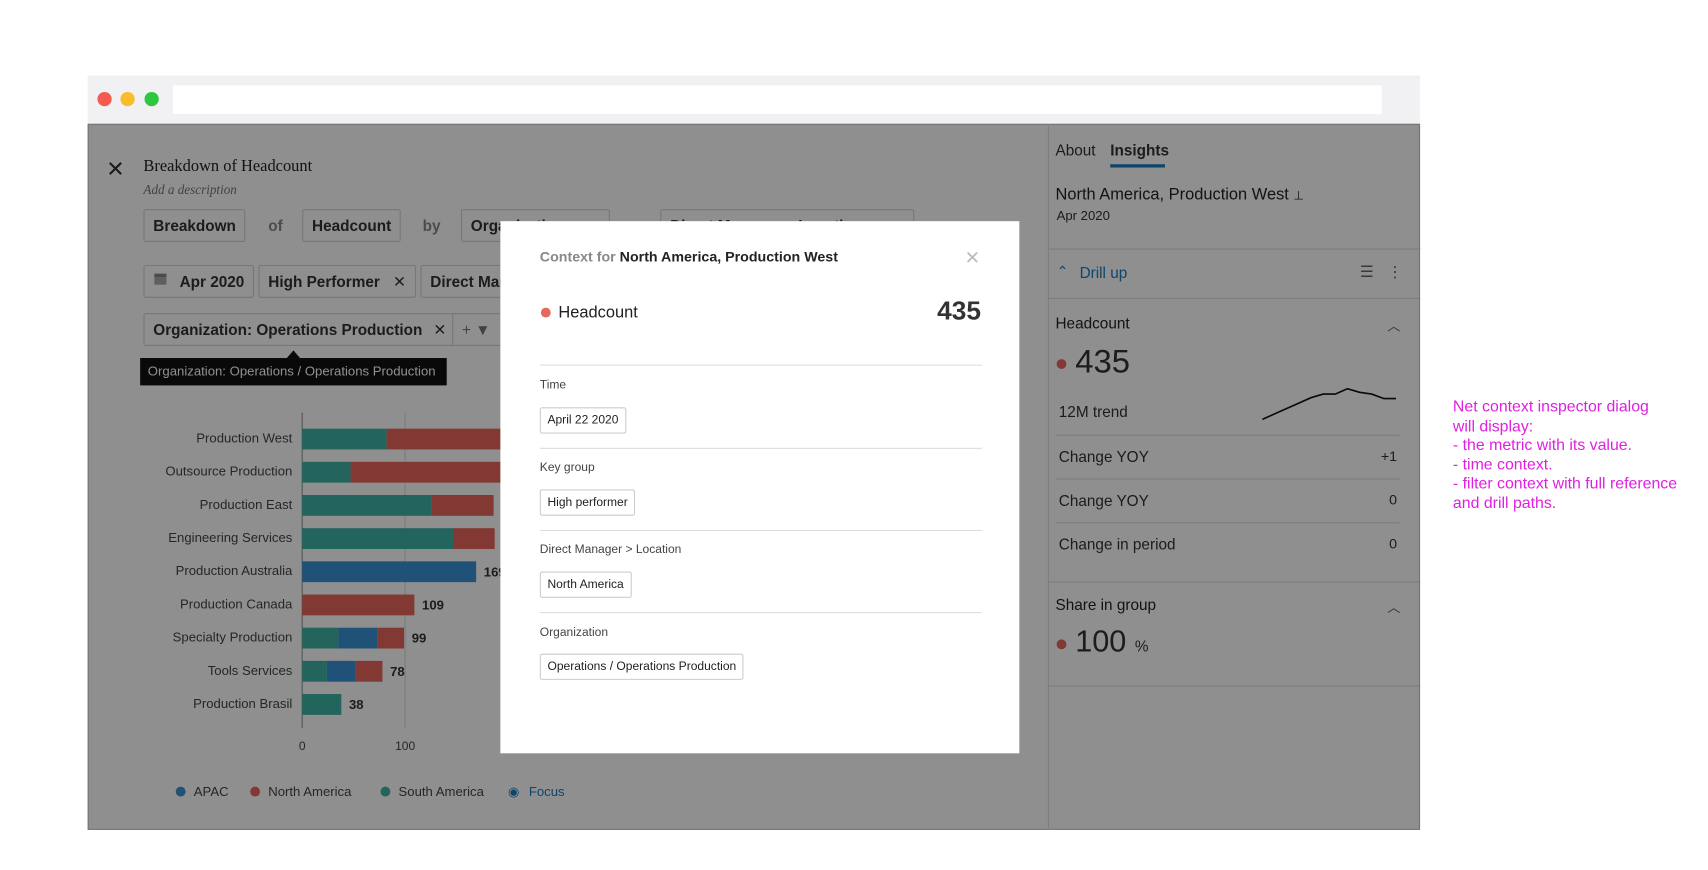  Describe the element at coordinates (433, 604) in the screenshot. I see `total-label: 109` at that location.